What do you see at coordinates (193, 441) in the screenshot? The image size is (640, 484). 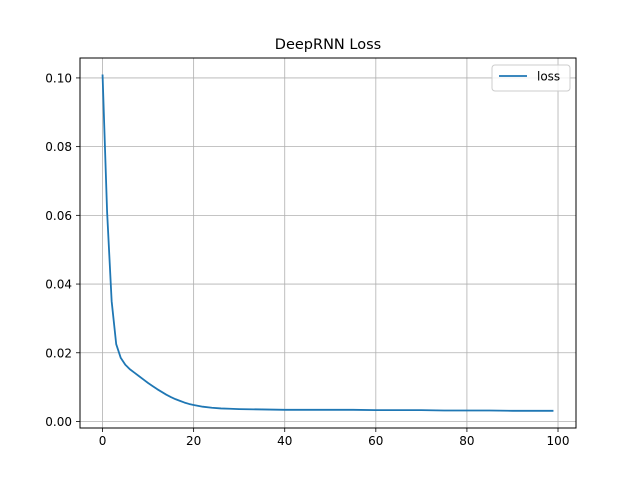 I see `x-tick-label: 20` at bounding box center [193, 441].